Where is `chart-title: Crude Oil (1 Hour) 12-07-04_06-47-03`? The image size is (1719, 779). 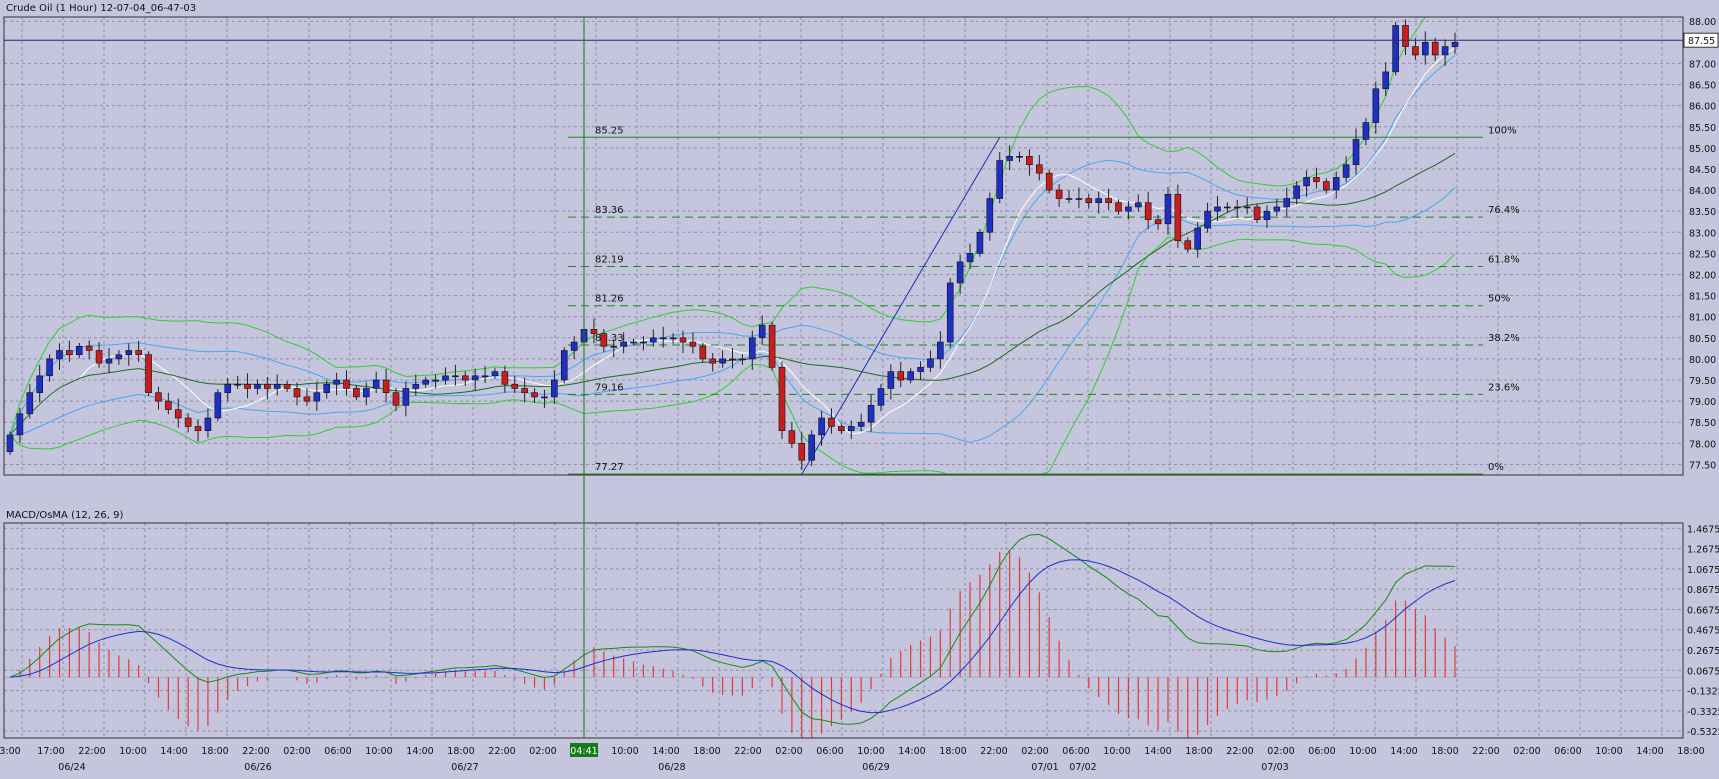 chart-title: Crude Oil (1 Hour) 12-07-04_06-47-03 is located at coordinates (101, 8).